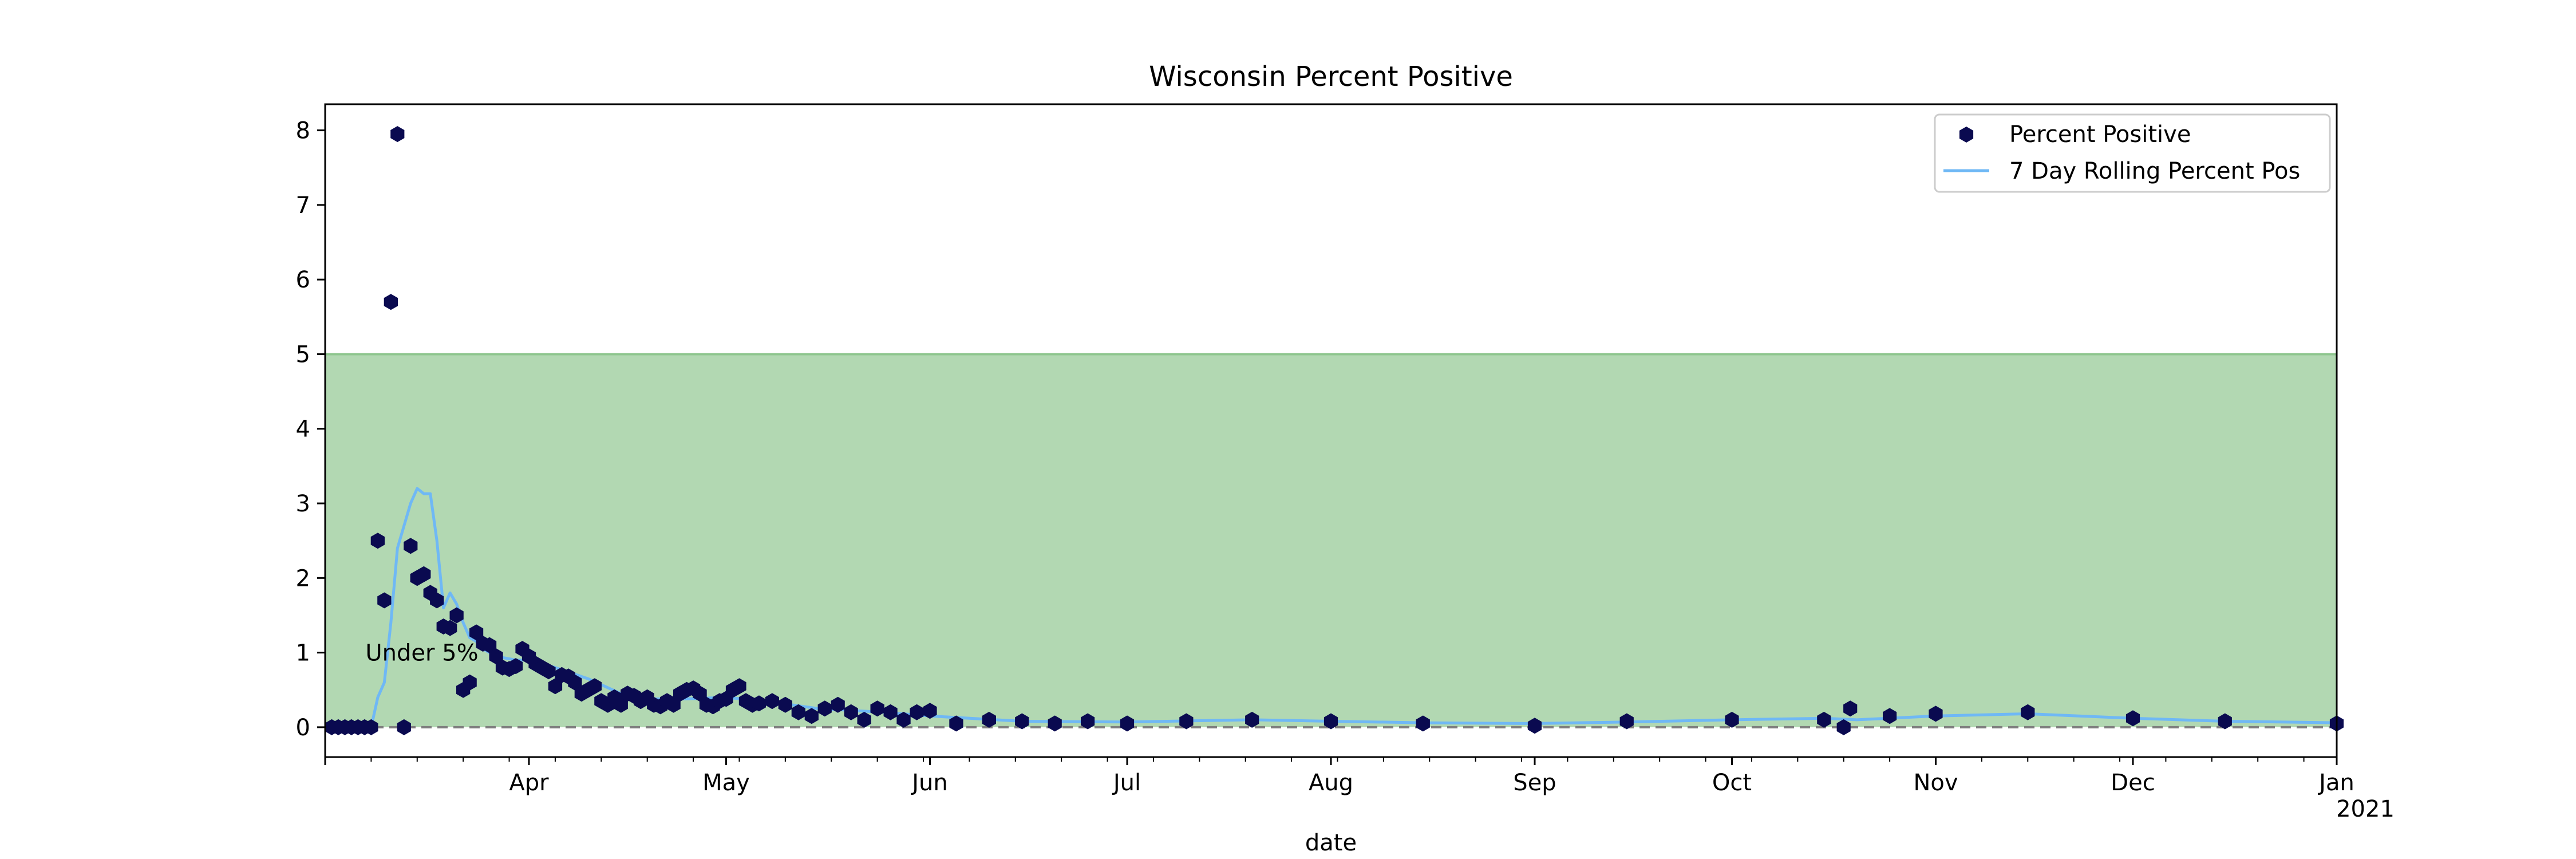  I want to click on legend-hexagon-marker, so click(1966, 135).